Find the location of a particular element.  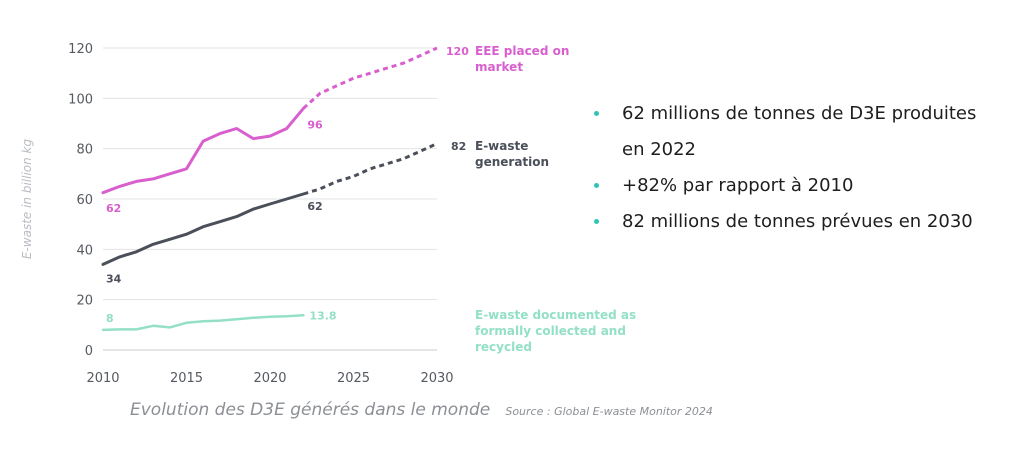

series-line-recycled is located at coordinates (203, 323).